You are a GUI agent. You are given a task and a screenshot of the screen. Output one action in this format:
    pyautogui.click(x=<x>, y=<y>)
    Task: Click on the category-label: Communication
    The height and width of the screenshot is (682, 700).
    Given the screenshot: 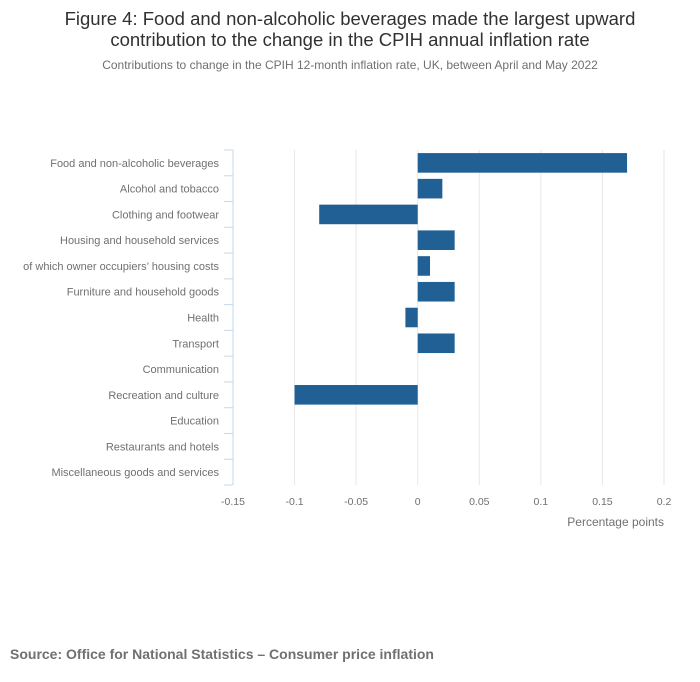 What is the action you would take?
    pyautogui.click(x=181, y=370)
    